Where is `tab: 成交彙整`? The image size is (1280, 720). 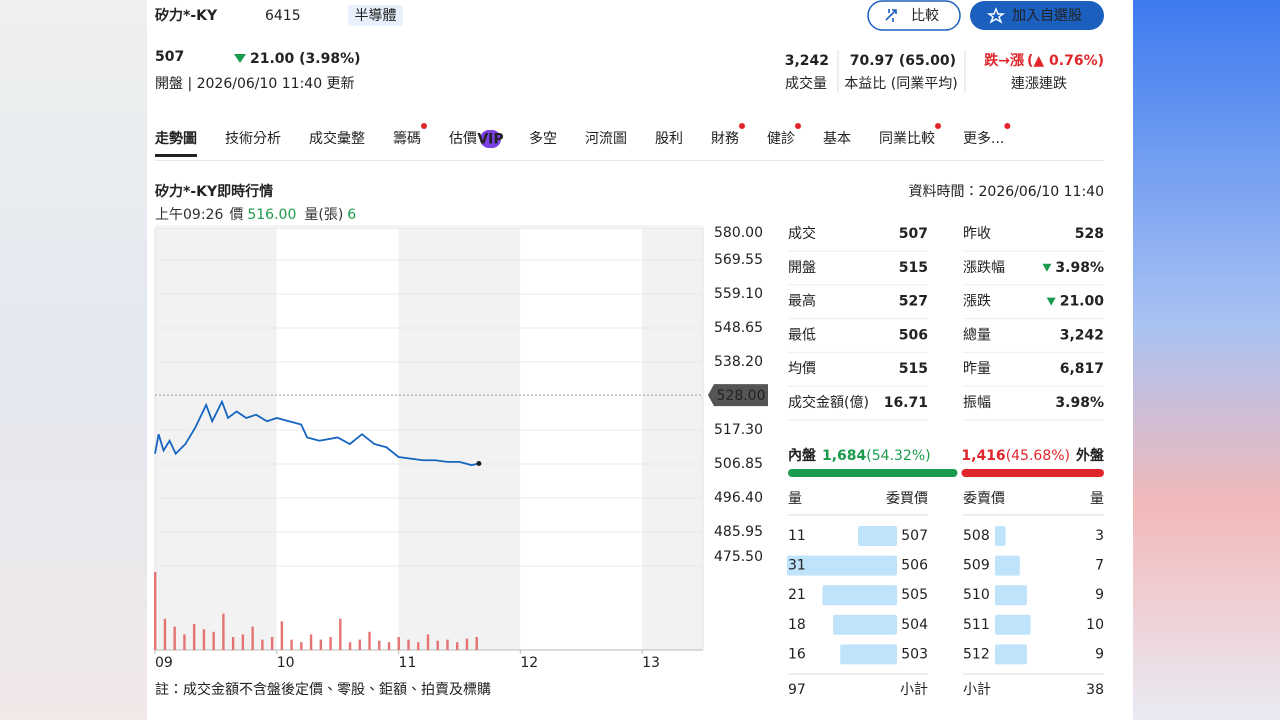
tab: 成交彙整 is located at coordinates (337, 138).